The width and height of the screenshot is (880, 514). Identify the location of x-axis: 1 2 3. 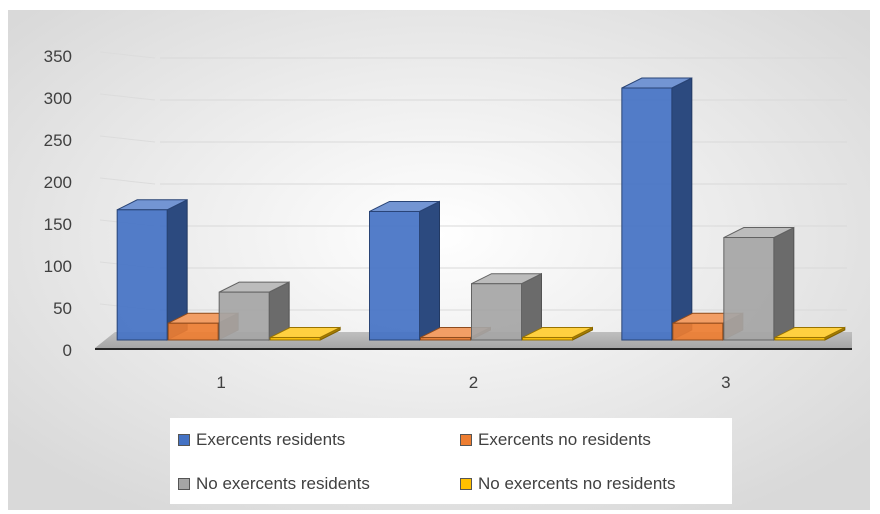
(473, 382).